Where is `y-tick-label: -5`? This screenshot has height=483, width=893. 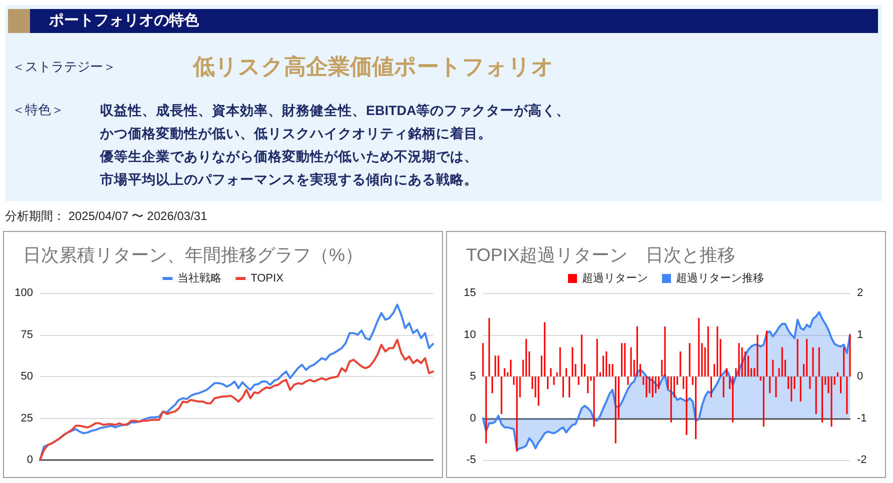 y-tick-label: -5 is located at coordinates (471, 460).